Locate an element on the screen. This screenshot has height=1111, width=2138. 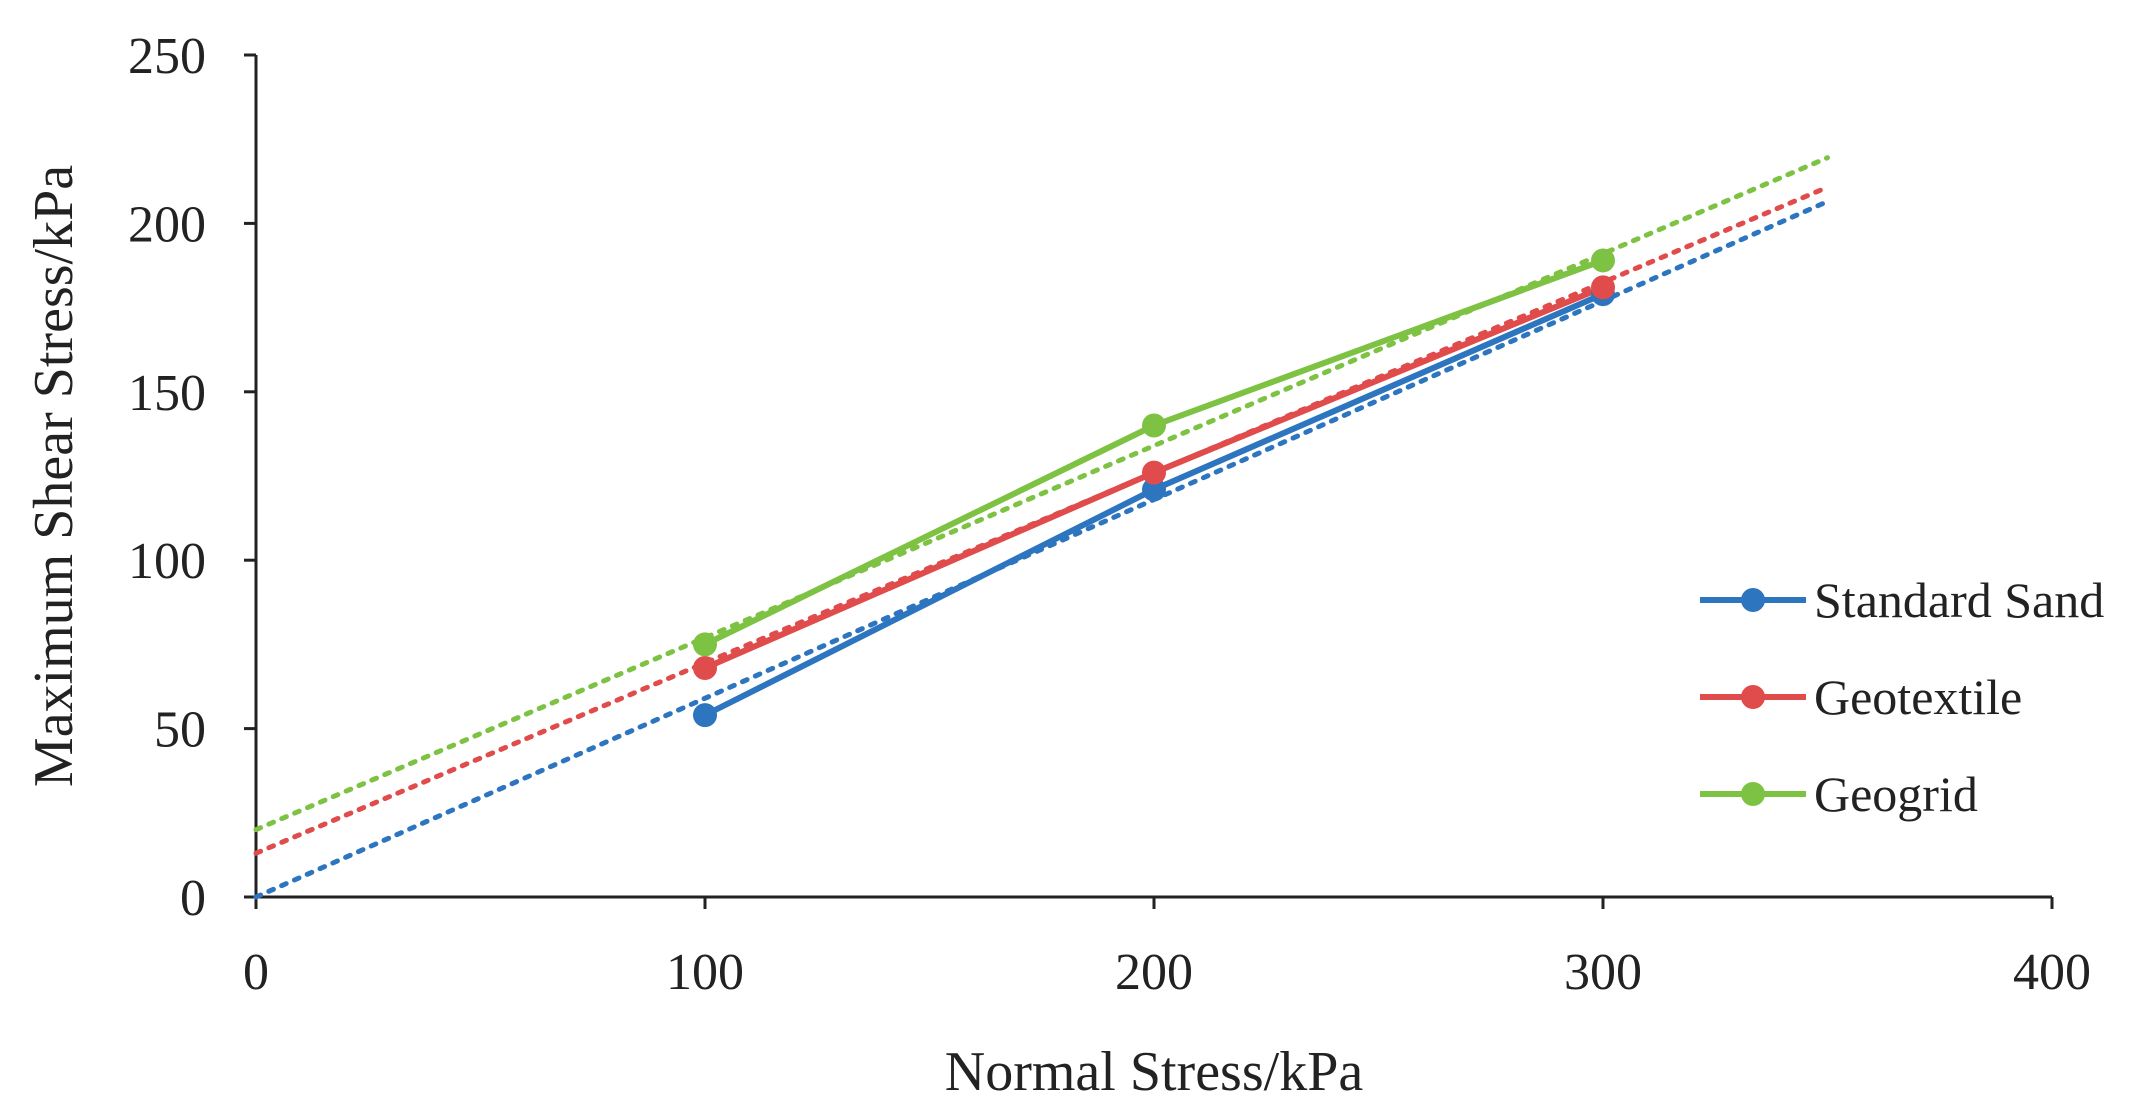
y-axis-title: Maximum Shear Stress/kPa is located at coordinates (54, 476).